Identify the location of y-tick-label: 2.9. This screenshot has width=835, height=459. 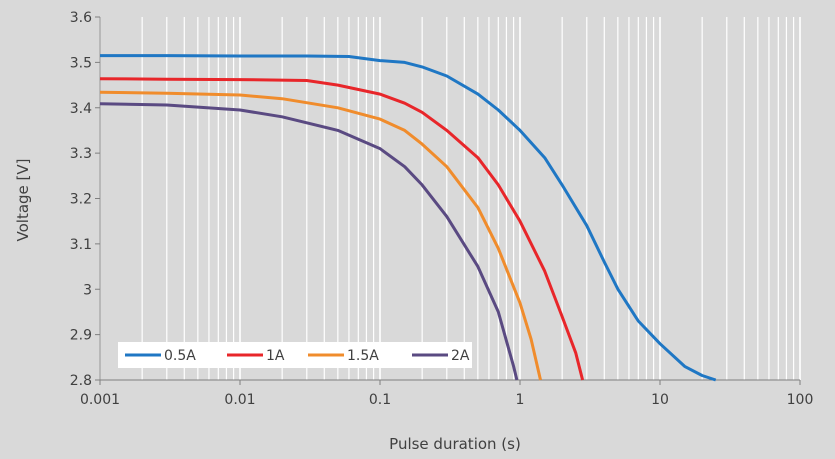
(81, 336).